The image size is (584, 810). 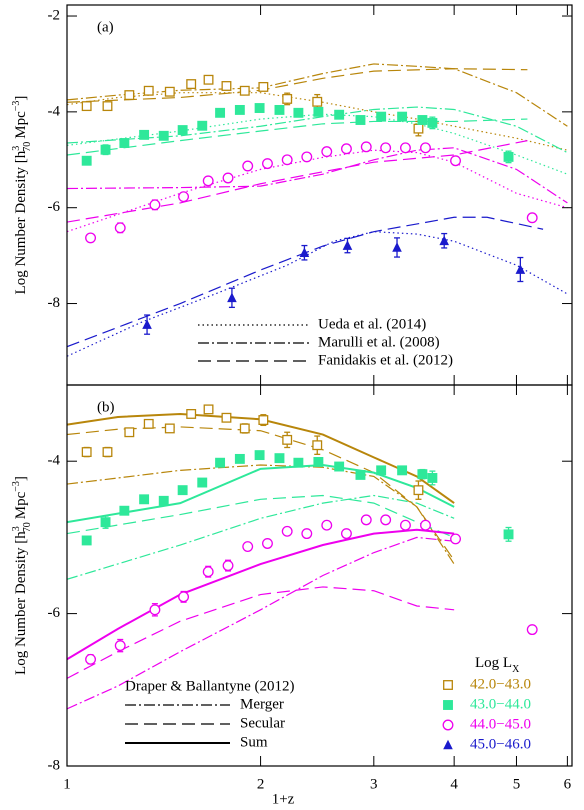 I want to click on legend-label: 44.0−45.0, so click(x=500, y=724).